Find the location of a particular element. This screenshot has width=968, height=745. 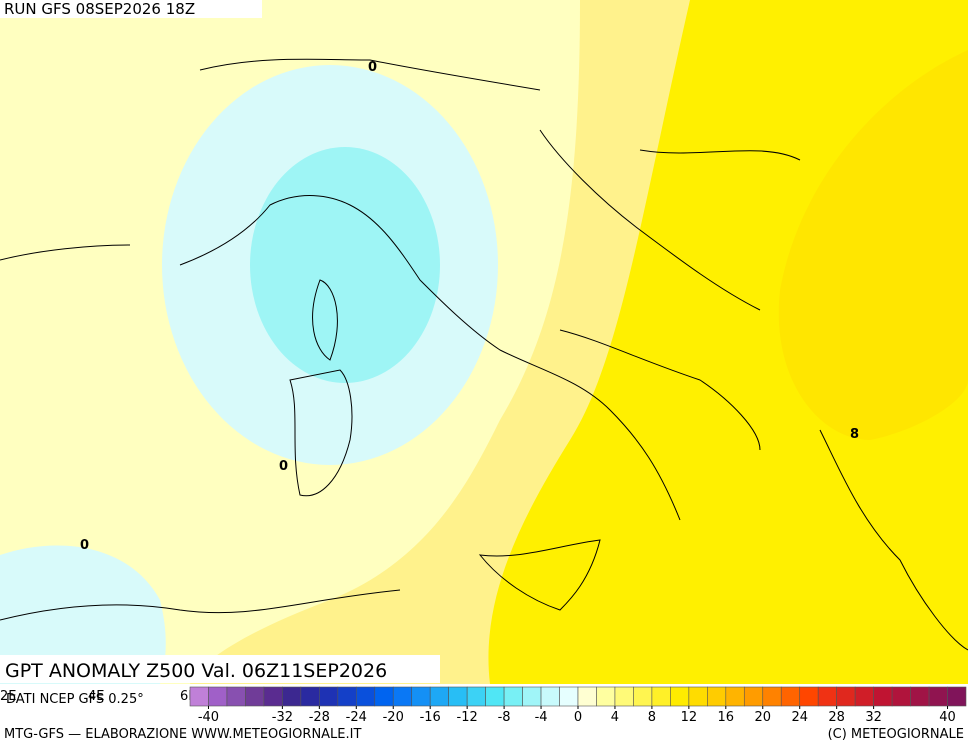

product-box is located at coordinates (220, 669).